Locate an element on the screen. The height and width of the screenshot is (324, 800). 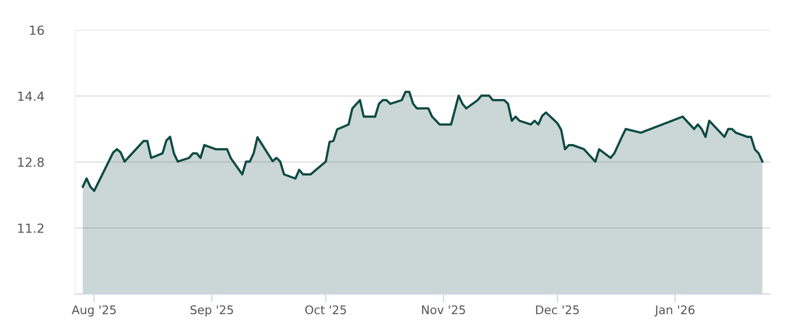
x-tick-label: Nov '25 is located at coordinates (443, 309).